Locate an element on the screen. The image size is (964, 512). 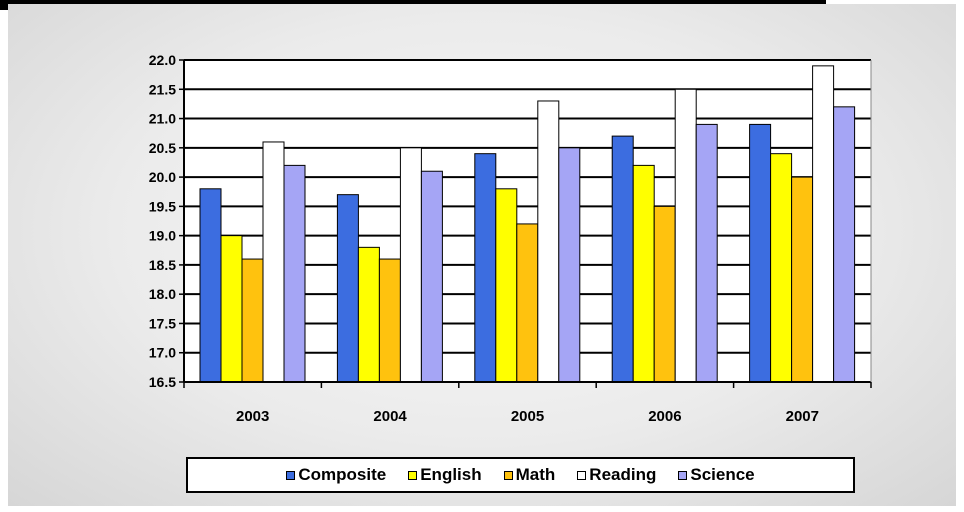
y-tick-label: 18.5 is located at coordinates (162, 265).